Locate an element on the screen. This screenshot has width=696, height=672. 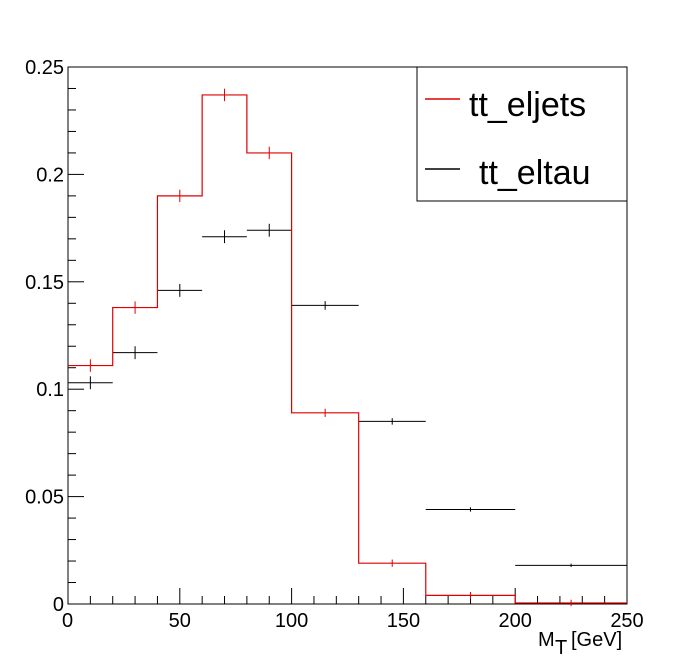
x-tick-label: 250 is located at coordinates (626, 621).